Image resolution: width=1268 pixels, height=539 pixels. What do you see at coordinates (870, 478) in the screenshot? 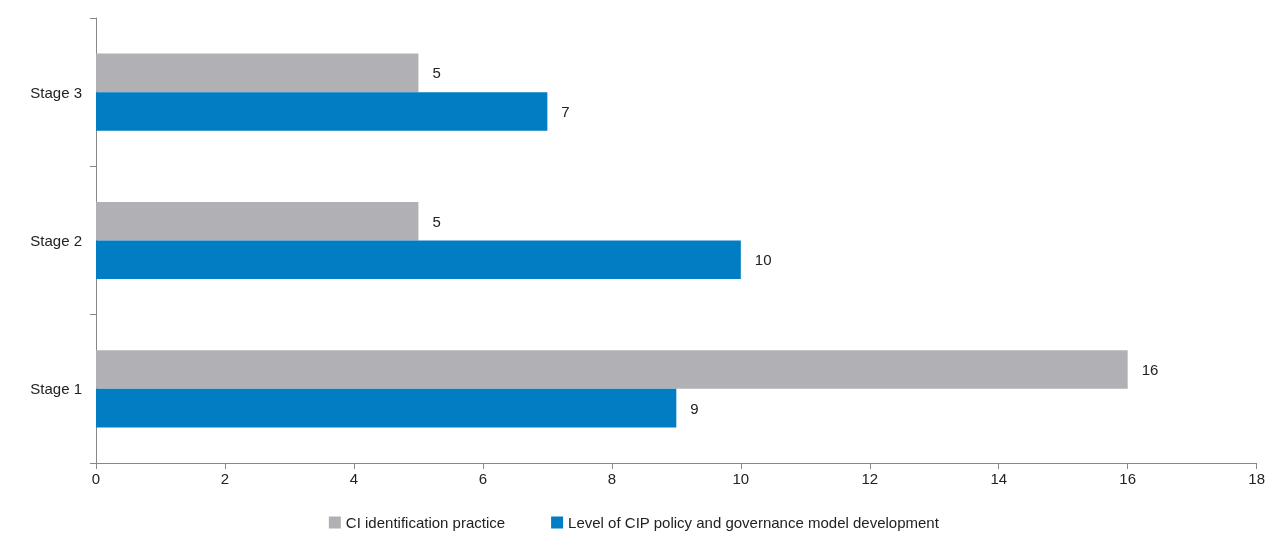
I see `x-tick-label: 12` at bounding box center [870, 478].